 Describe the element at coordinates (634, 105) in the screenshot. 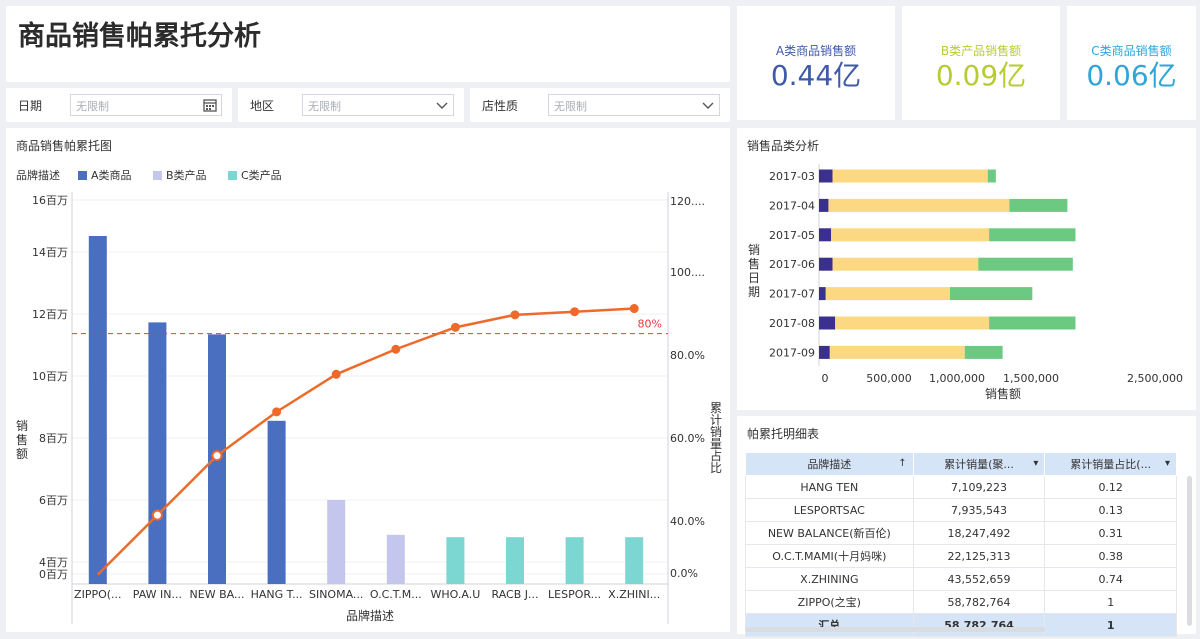

I see `store-type-select: 无限制` at that location.